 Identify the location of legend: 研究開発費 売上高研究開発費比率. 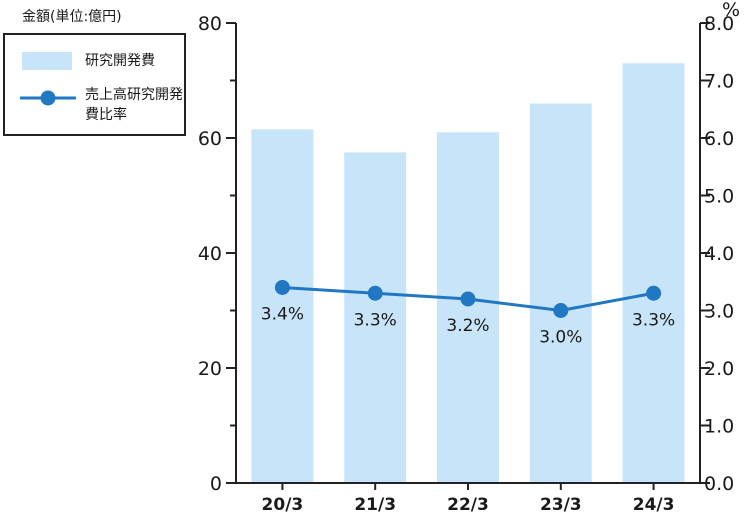
(94, 84).